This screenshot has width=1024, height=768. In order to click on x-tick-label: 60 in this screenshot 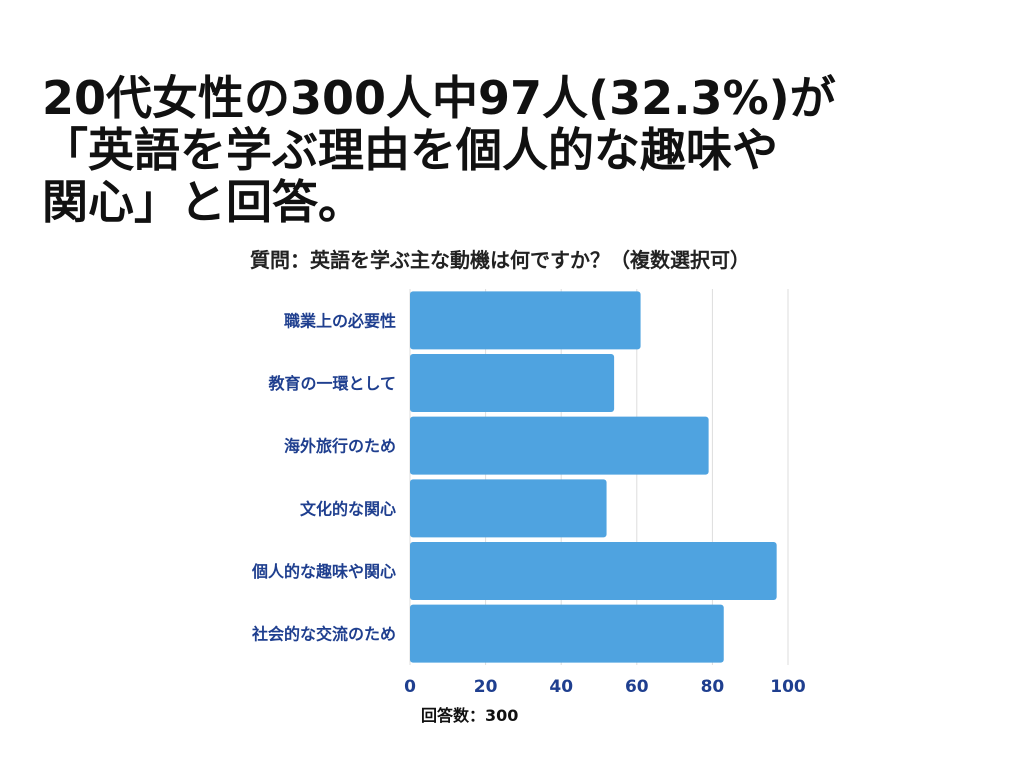, I will do `click(637, 687)`.